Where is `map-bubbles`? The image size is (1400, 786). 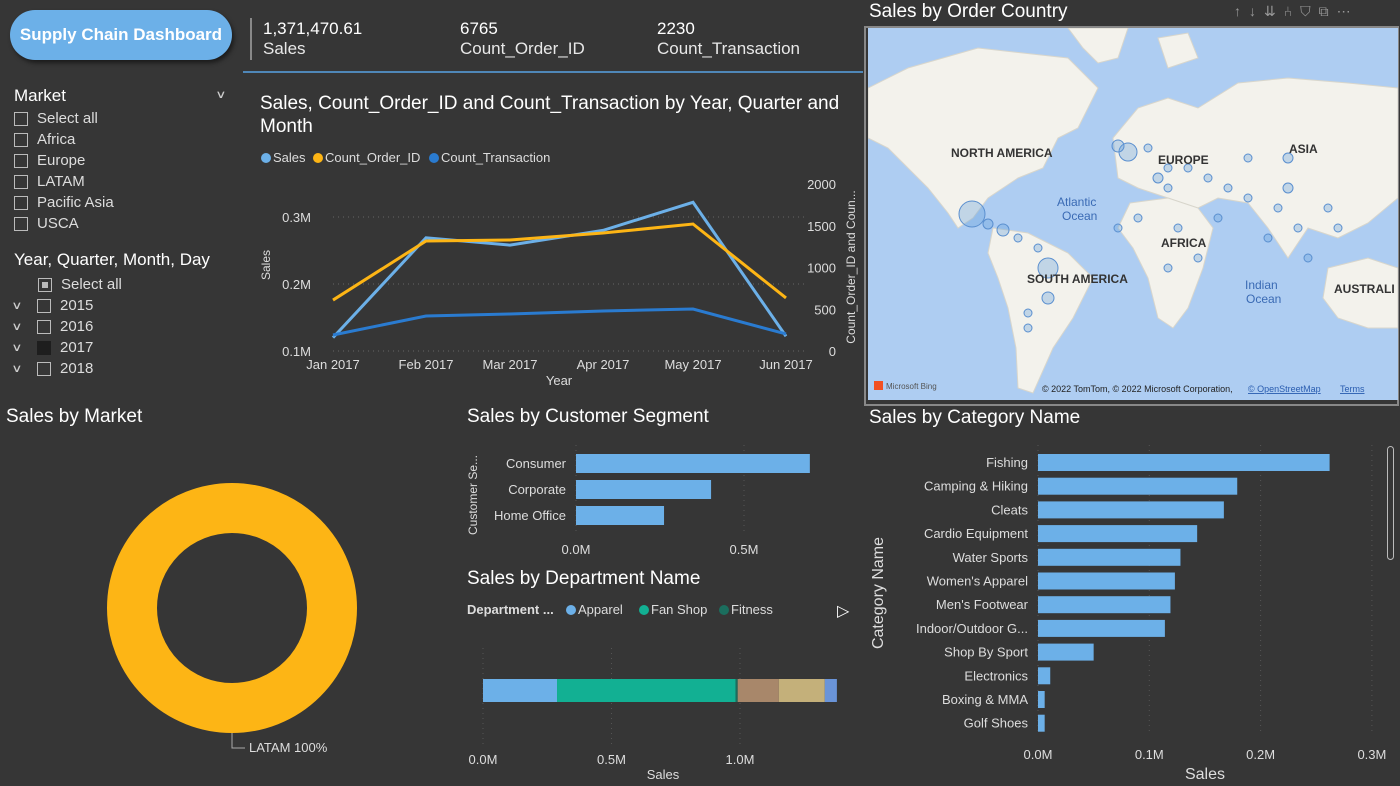
map-bubbles is located at coordinates (1150, 236).